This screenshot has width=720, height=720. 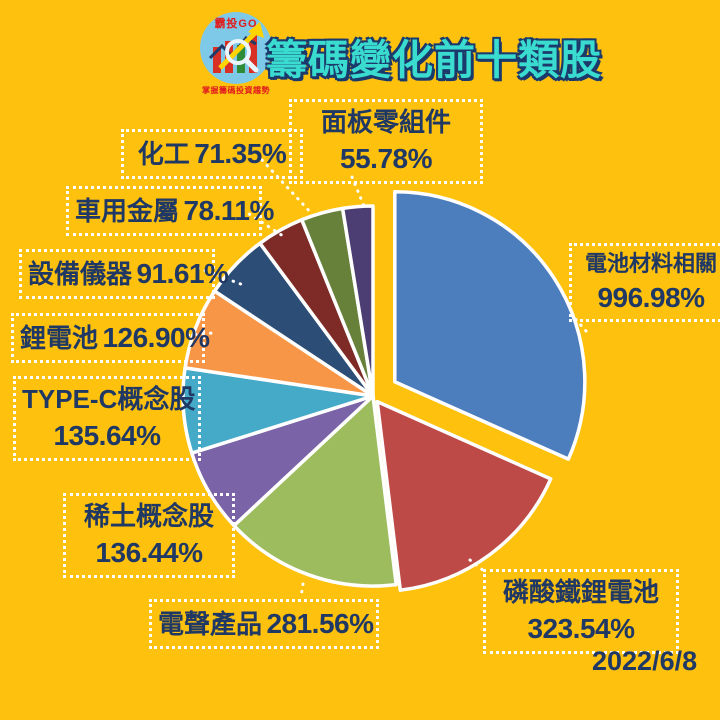 What do you see at coordinates (242, 56) in the screenshot?
I see `magnifier-icon` at bounding box center [242, 56].